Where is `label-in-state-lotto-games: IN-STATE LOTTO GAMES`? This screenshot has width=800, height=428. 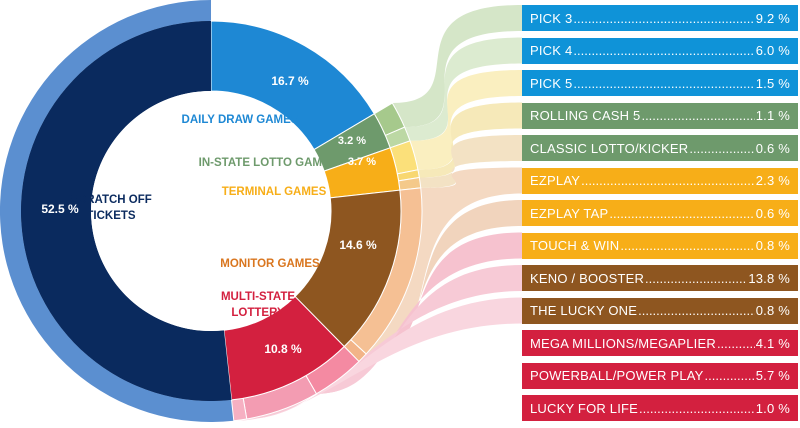 label-in-state-lotto-games: IN-STATE LOTTO GAMES is located at coordinates (268, 163).